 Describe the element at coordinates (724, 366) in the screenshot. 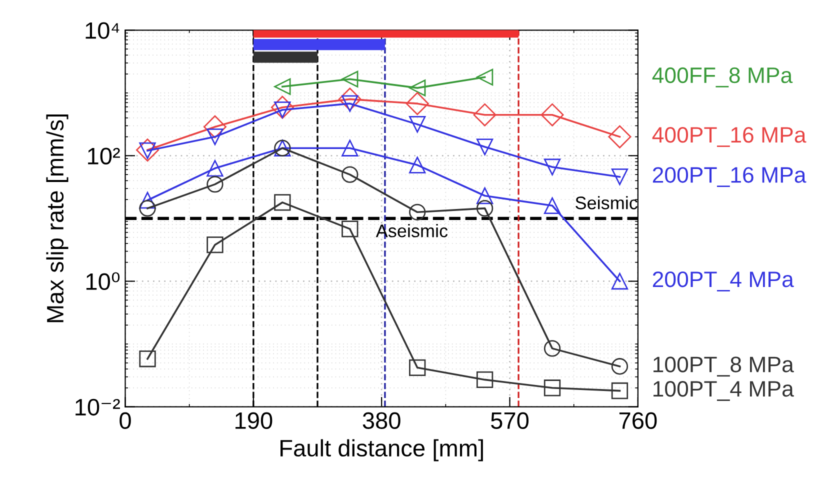

I see `series-label: 100PT_8 MPa` at that location.